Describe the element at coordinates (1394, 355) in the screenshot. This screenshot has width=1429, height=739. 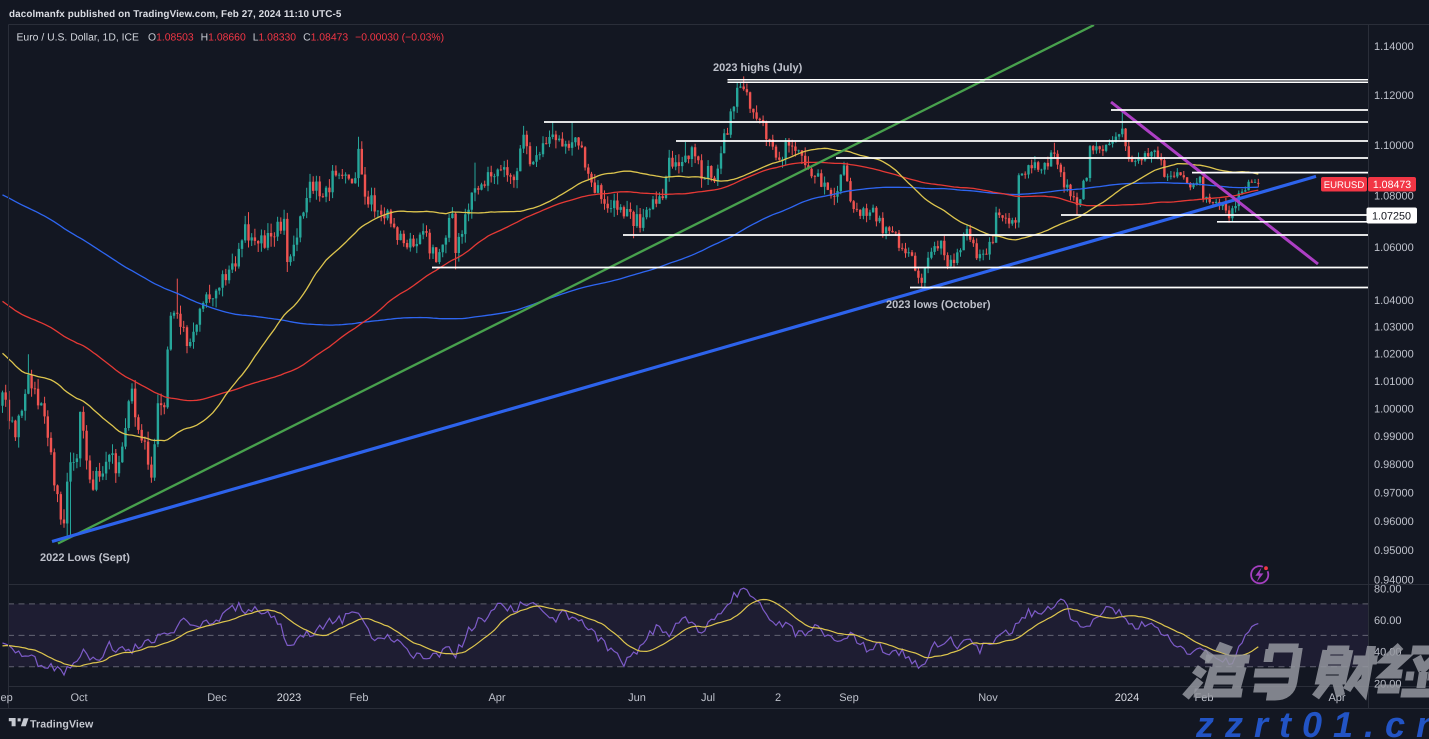
I see `svg-text: 1.02000` at that location.